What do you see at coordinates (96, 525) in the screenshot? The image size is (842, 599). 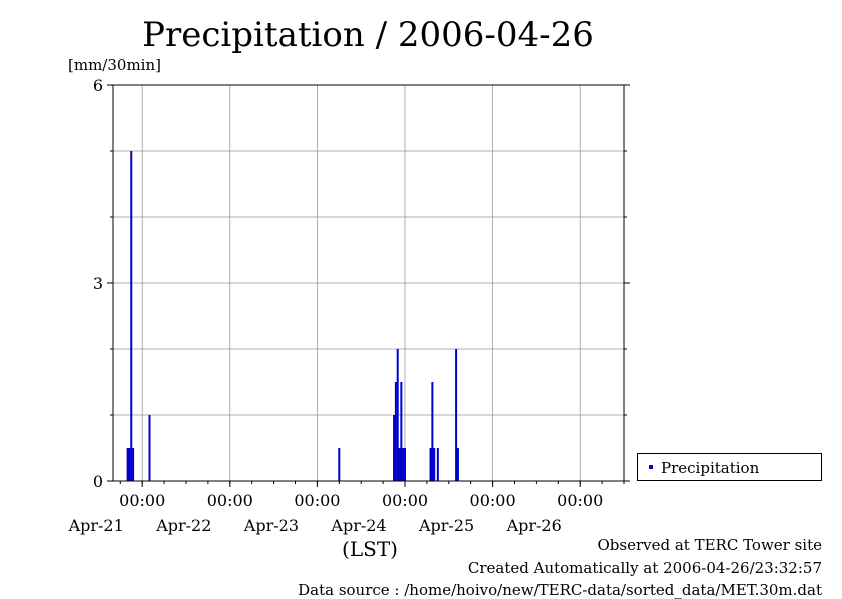 I see `x-tick-date-label: Apr-21` at bounding box center [96, 525].